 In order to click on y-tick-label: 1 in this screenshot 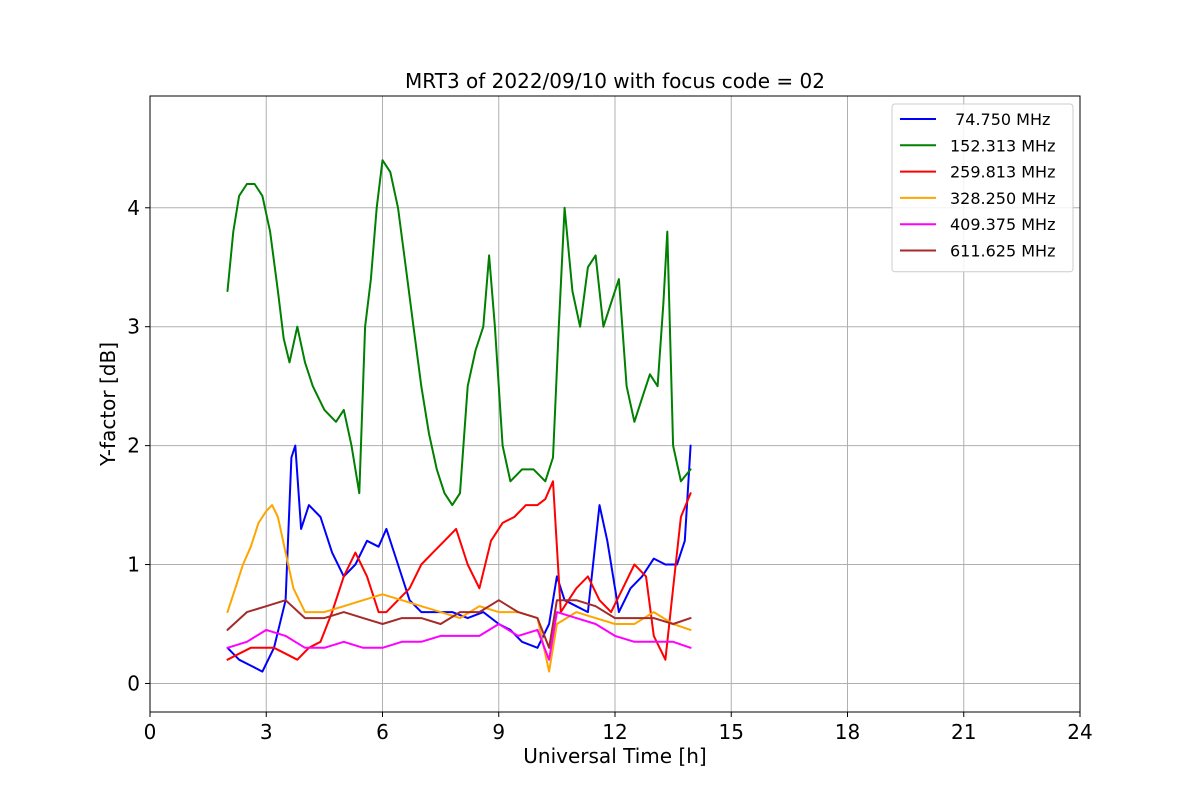, I will do `click(133, 565)`.